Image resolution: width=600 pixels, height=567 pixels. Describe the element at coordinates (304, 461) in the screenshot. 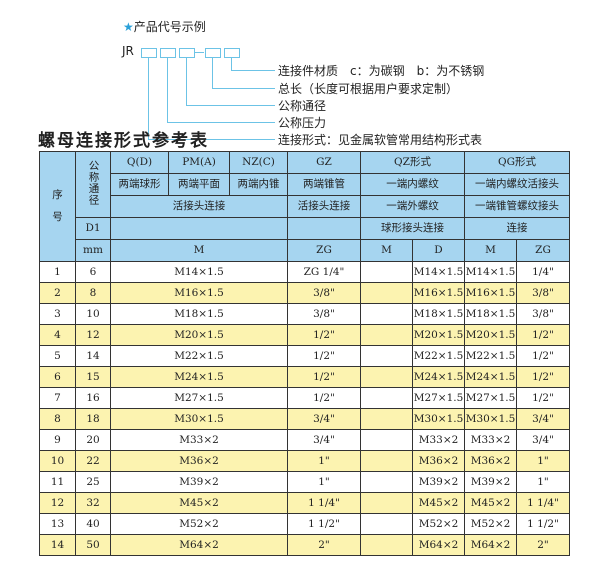

I see `table-row: 10 22 M36×2 1" M36×2 M36×2 1"` at that location.